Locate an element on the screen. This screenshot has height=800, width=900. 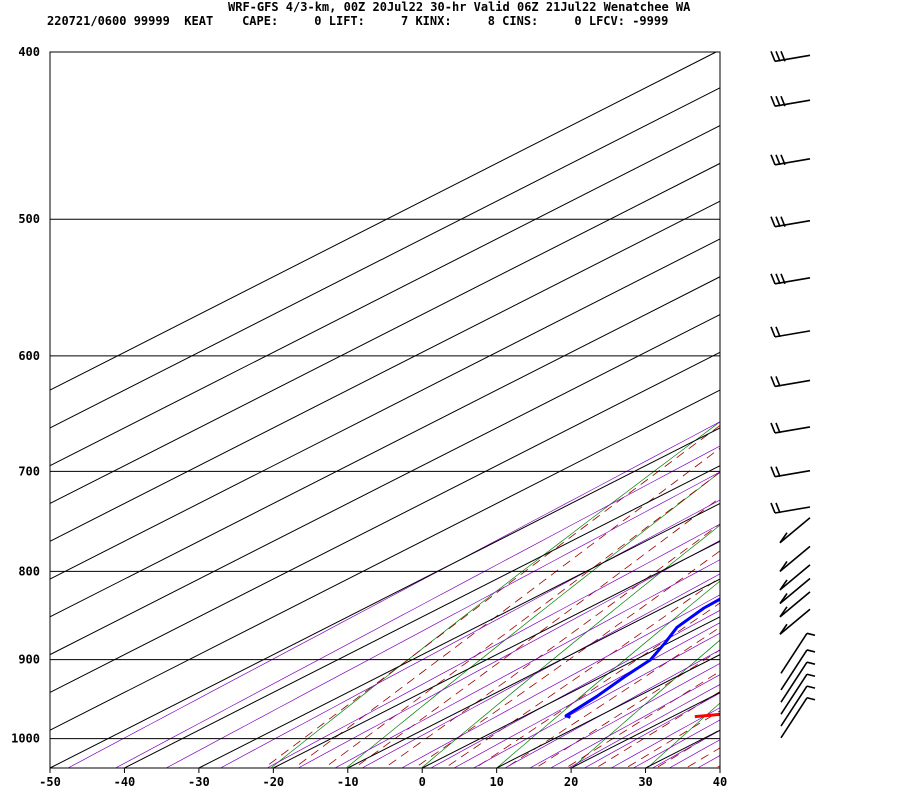
pressure-tick-label: 400 is located at coordinates (29, 52).